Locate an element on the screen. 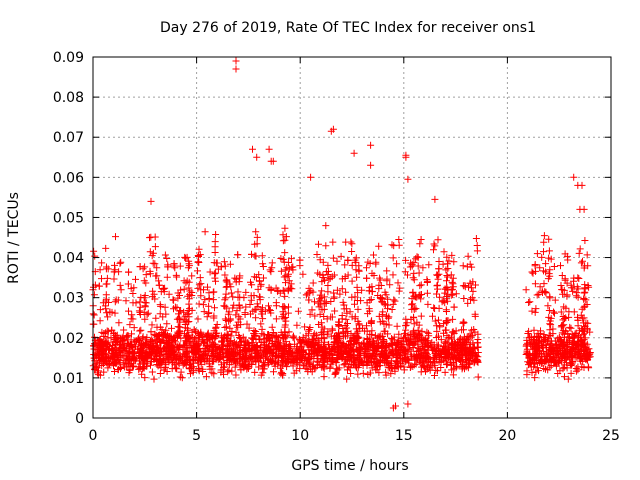  x-axis-label: GPS time / hours is located at coordinates (349, 466).